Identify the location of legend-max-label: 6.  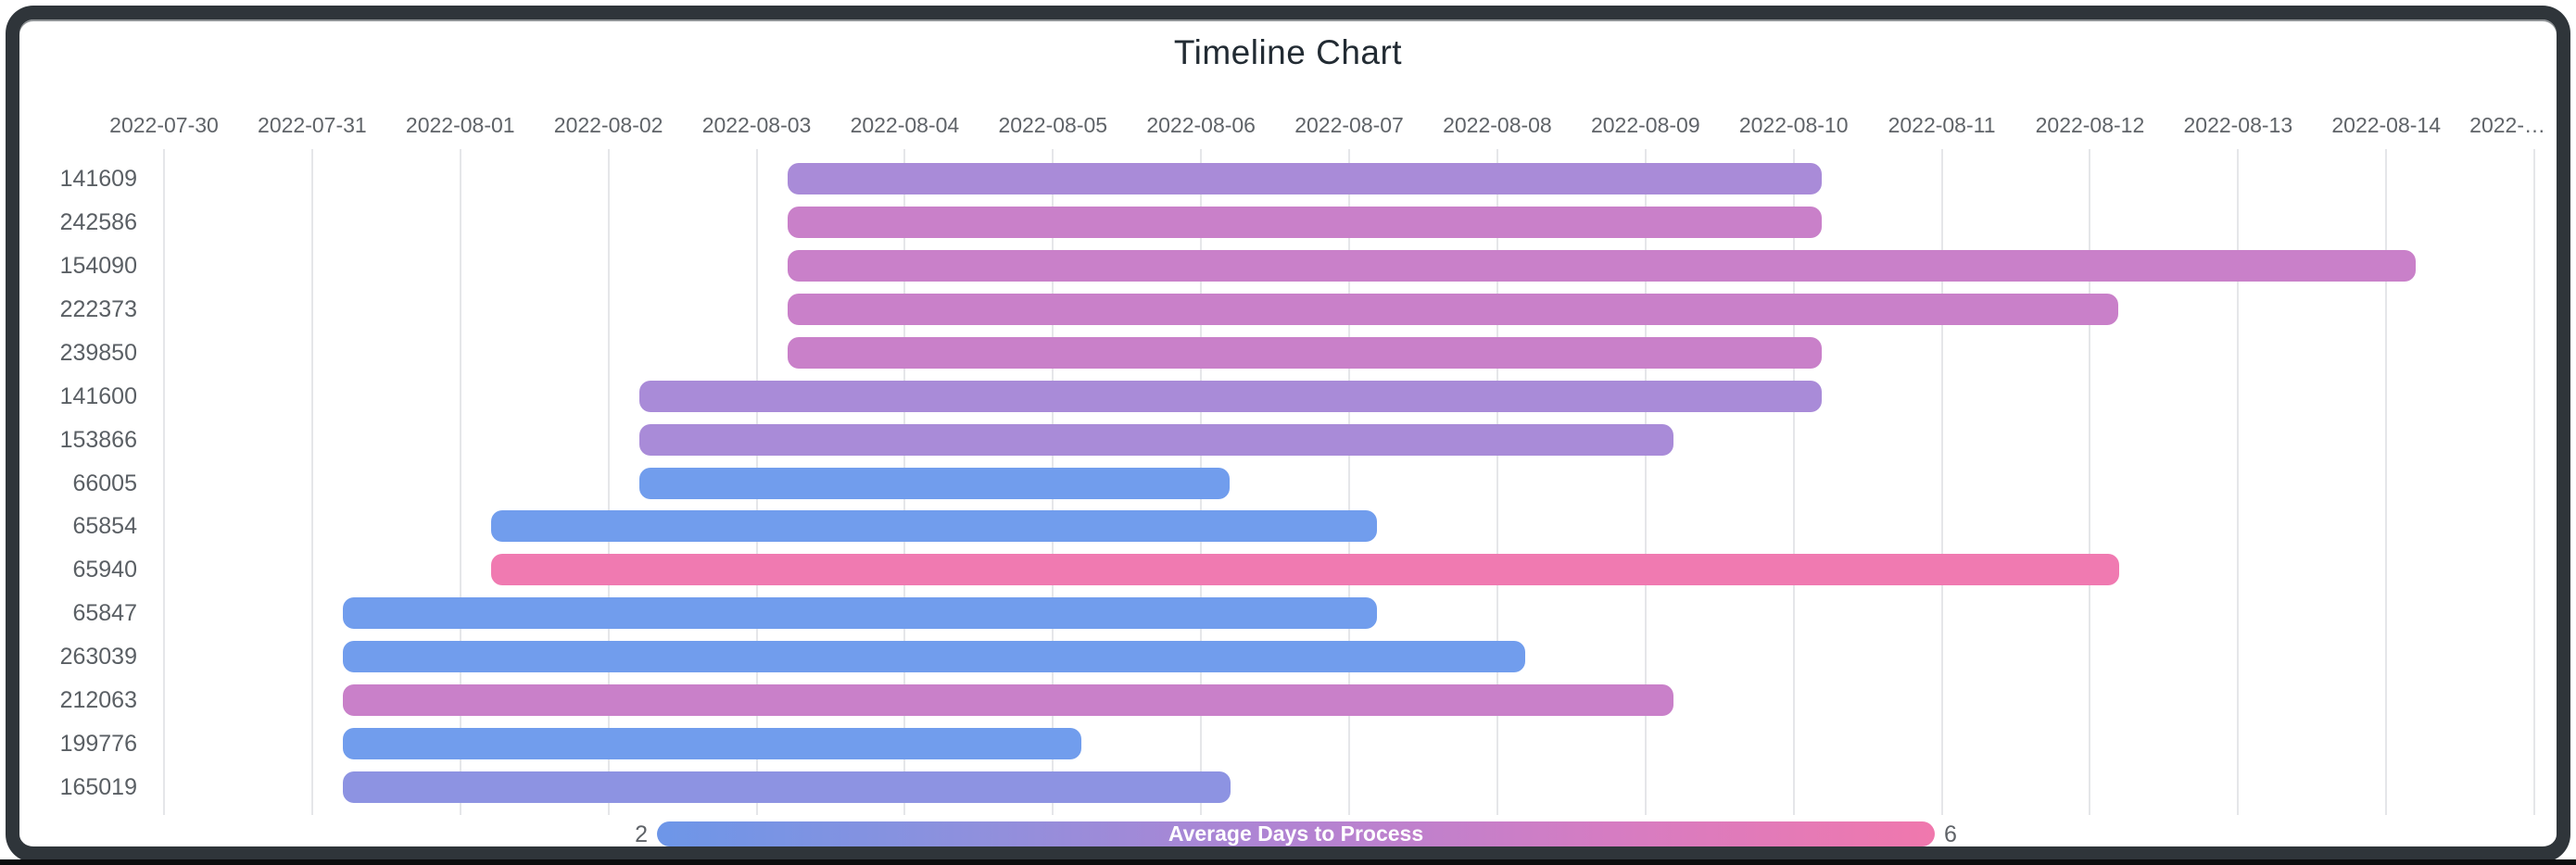
(1950, 834).